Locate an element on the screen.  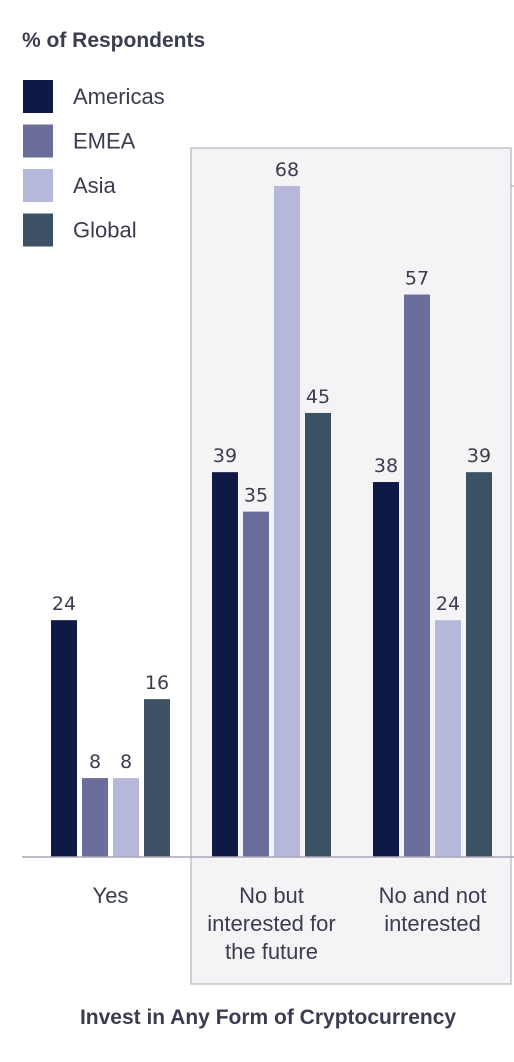
bar-americas-no-but-interested-for-the-future is located at coordinates (225, 664).